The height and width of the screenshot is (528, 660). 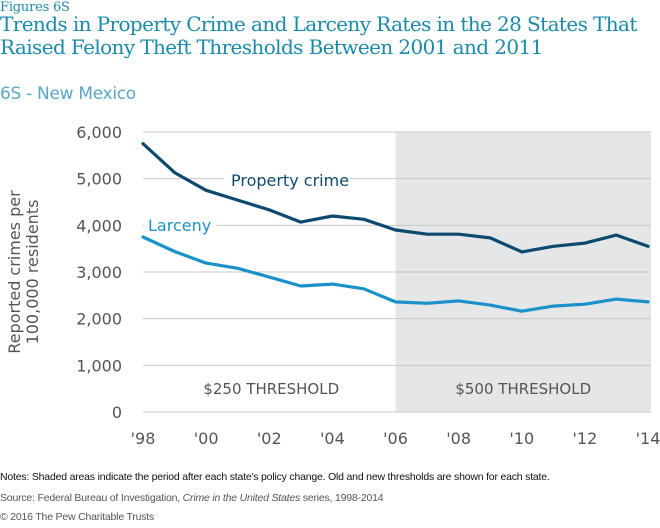 I want to click on label-bg-property-crime, so click(x=287, y=179).